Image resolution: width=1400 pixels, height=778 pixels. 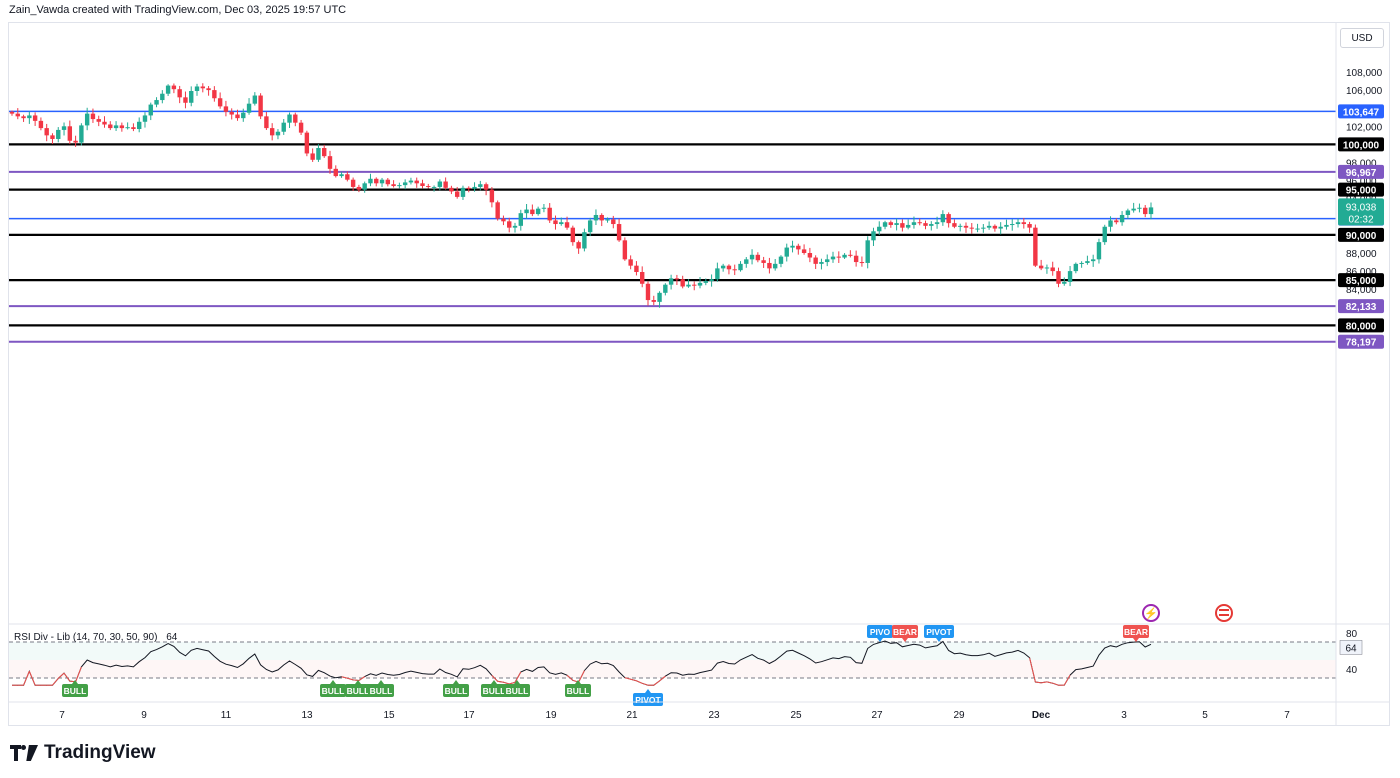 I want to click on x-tick-label: 23, so click(x=714, y=715).